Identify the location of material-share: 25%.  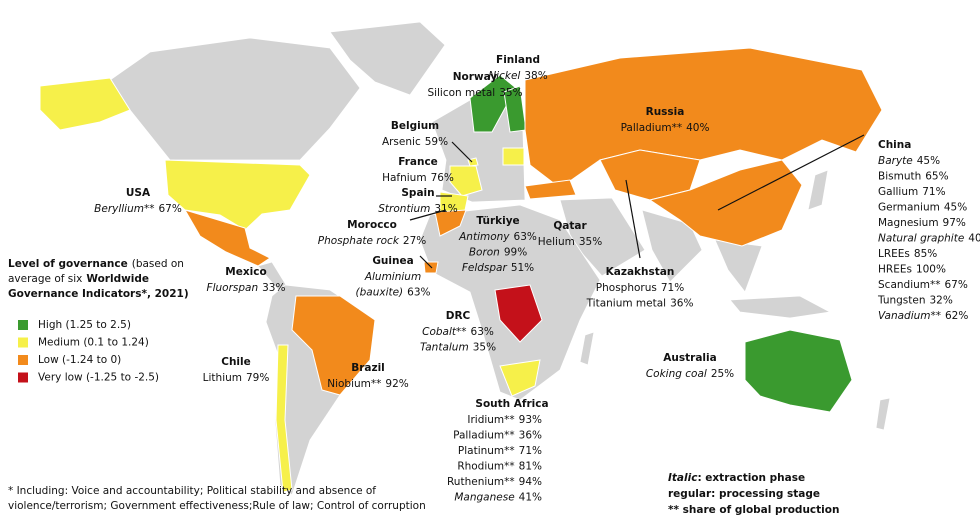
(722, 374).